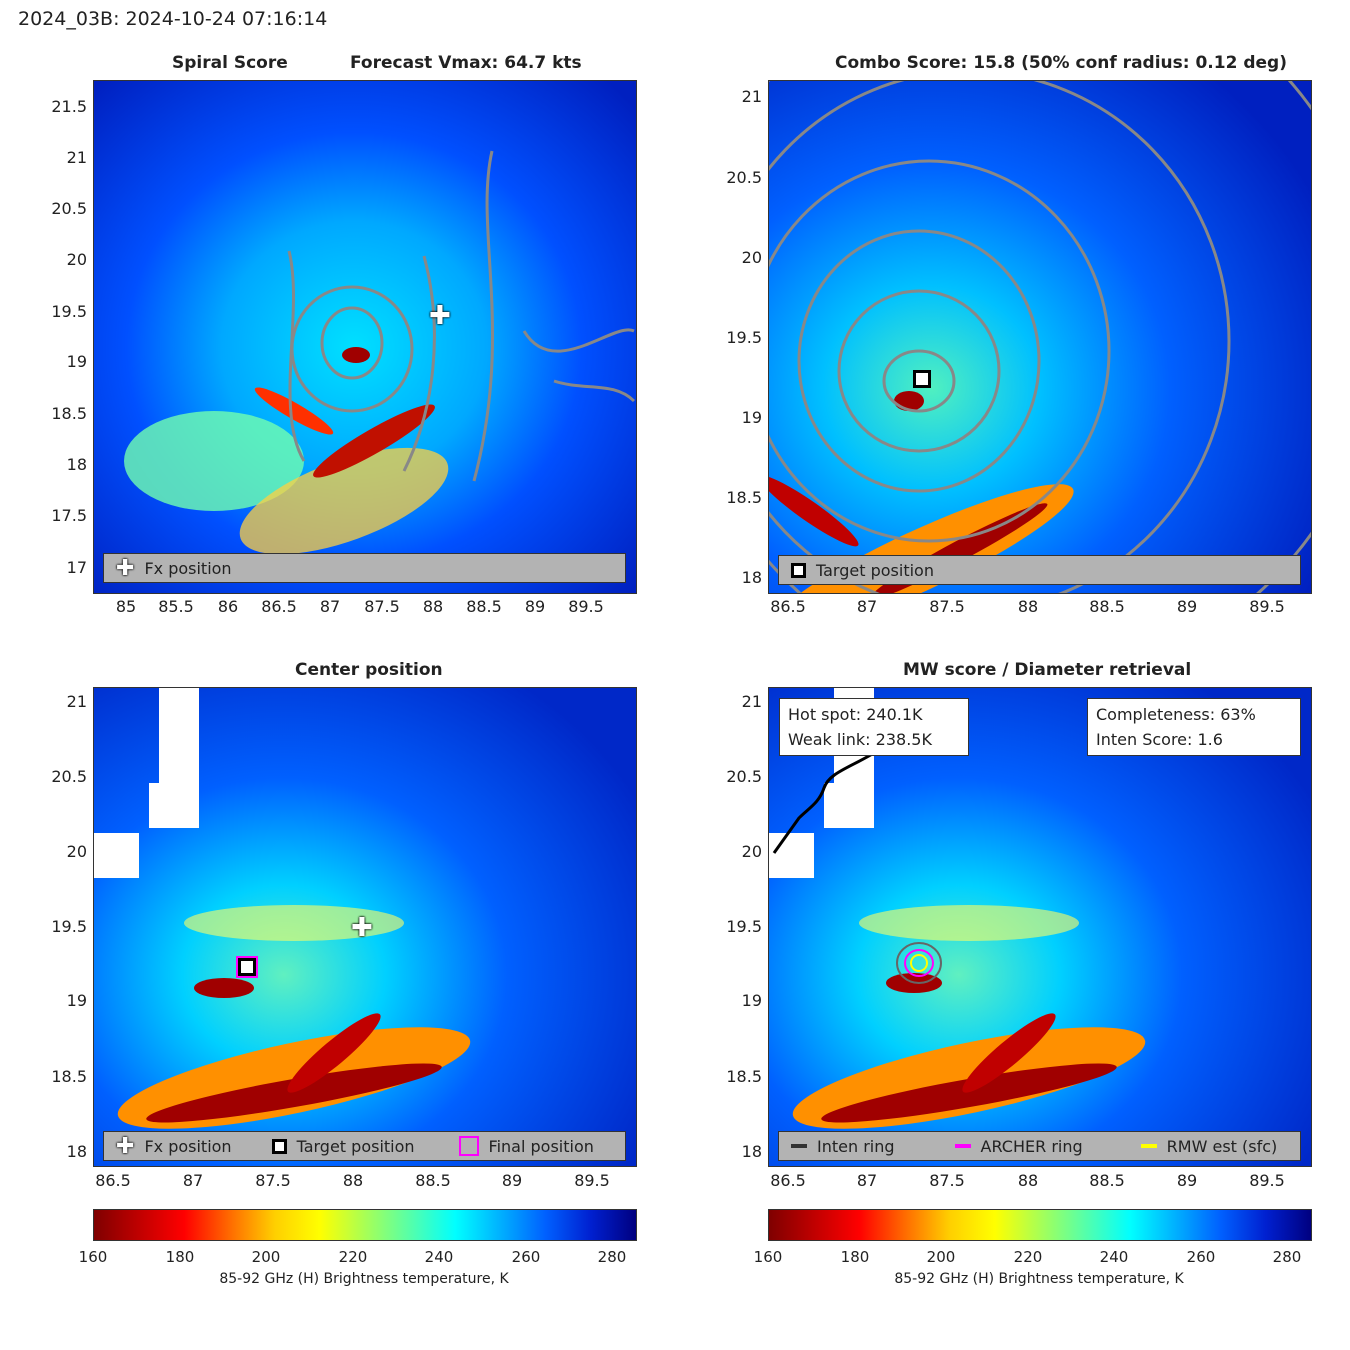 The height and width of the screenshot is (1350, 1350). I want to click on magenta-square-icon, so click(468, 1146).